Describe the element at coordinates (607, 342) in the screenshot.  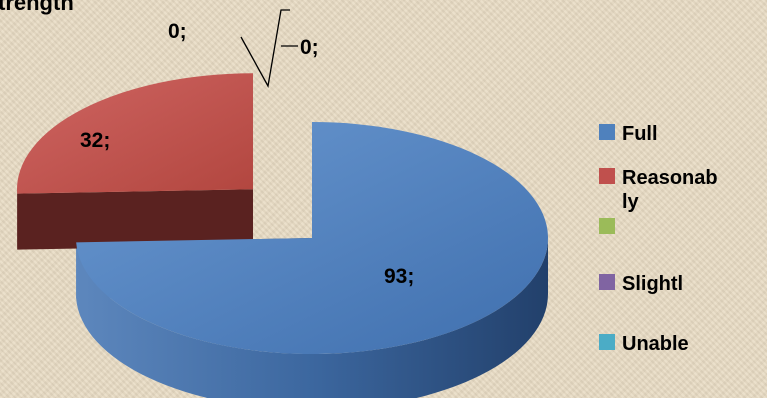
I see `legend-swatch-unable` at that location.